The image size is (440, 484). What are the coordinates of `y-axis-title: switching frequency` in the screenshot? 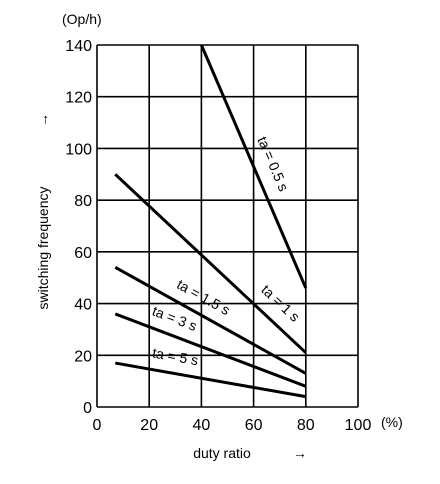 It's located at (43, 248).